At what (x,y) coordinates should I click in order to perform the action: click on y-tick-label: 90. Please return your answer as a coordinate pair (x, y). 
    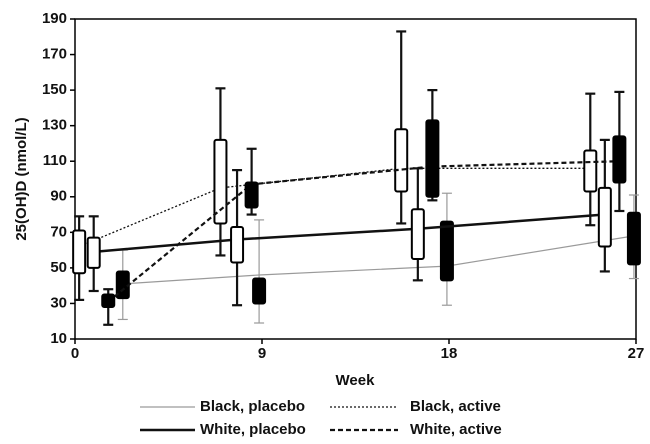
    Looking at the image, I should click on (58, 196).